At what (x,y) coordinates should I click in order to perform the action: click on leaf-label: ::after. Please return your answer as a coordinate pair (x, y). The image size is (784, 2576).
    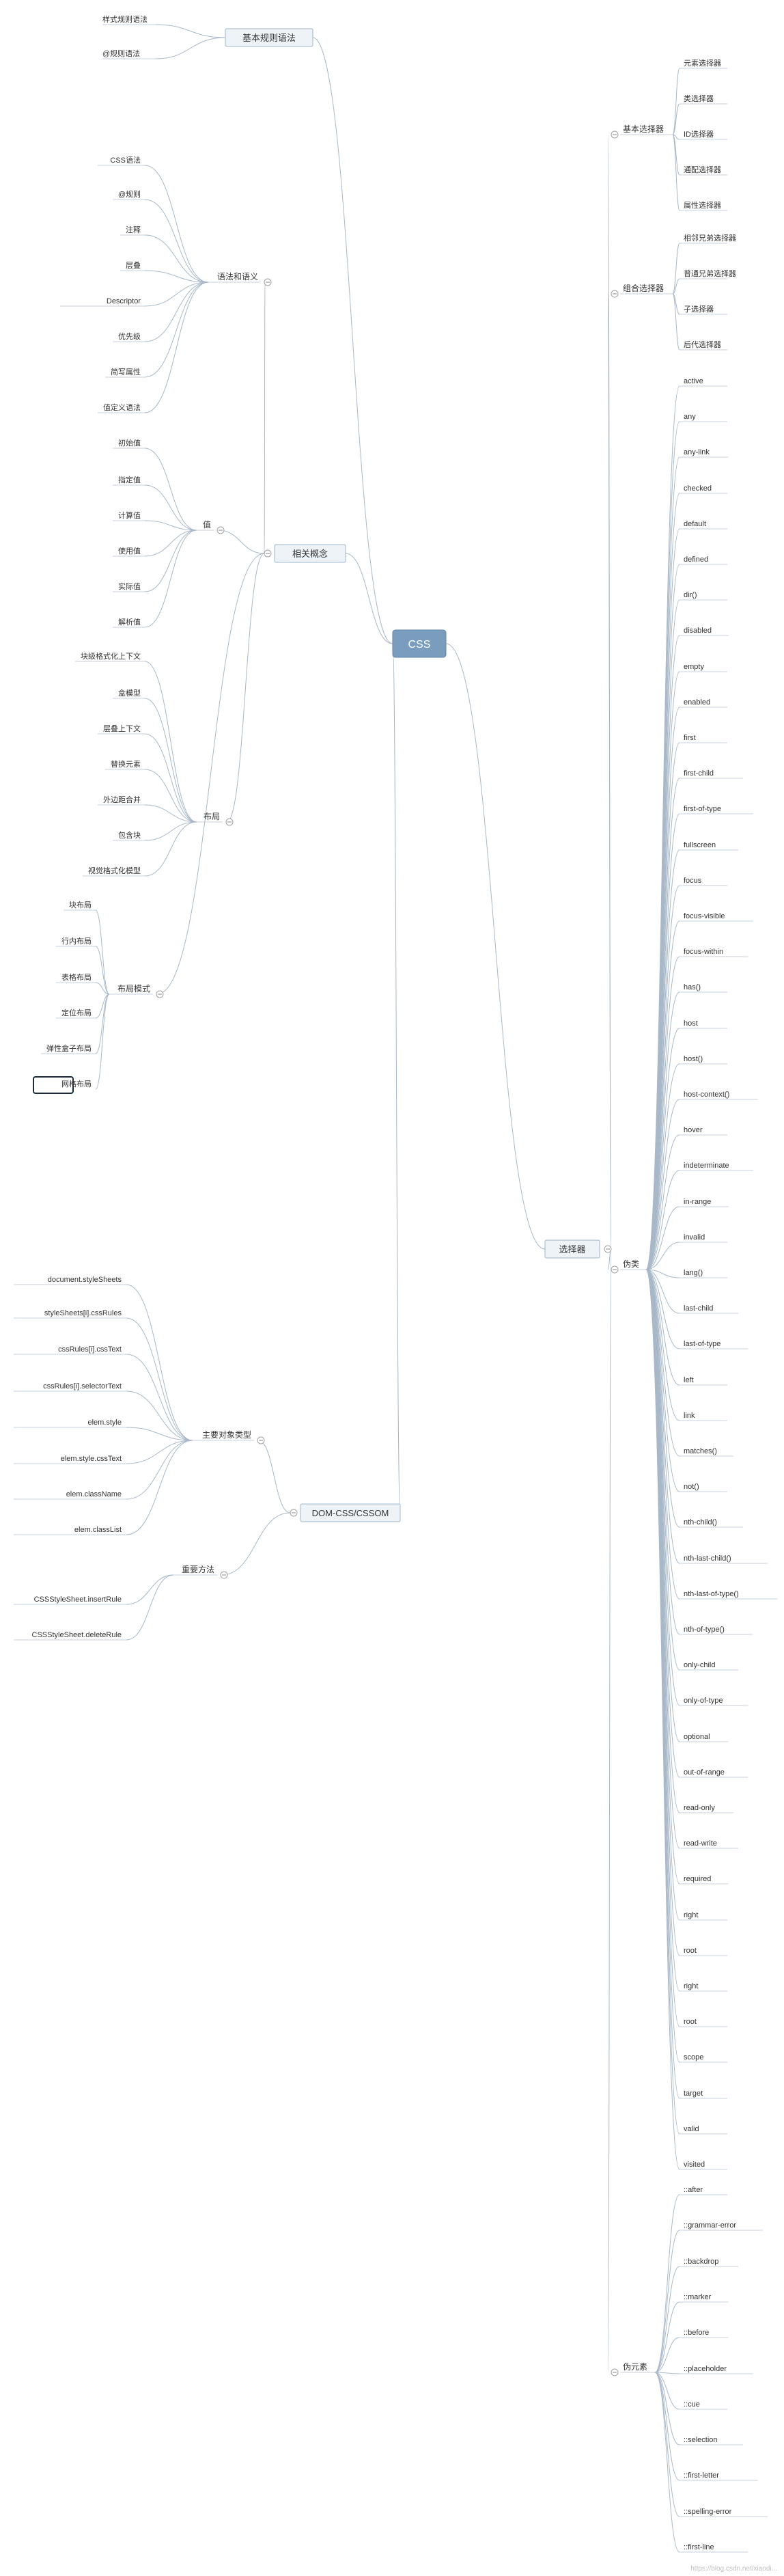
    Looking at the image, I should click on (693, 2190).